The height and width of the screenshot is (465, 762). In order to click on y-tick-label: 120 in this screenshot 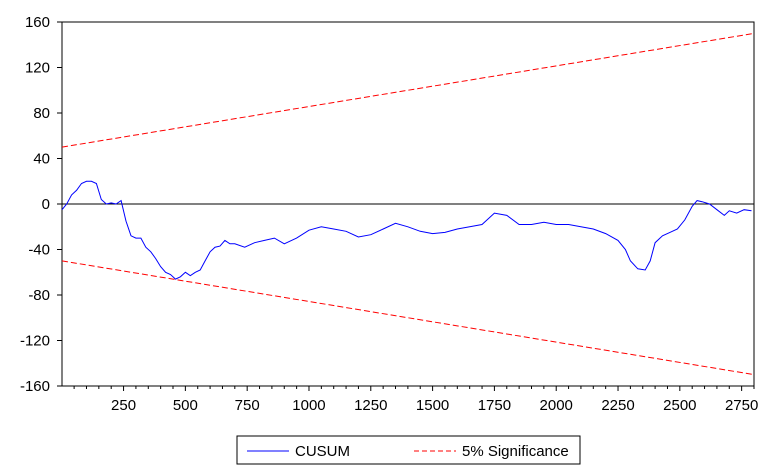, I will do `click(37, 68)`.